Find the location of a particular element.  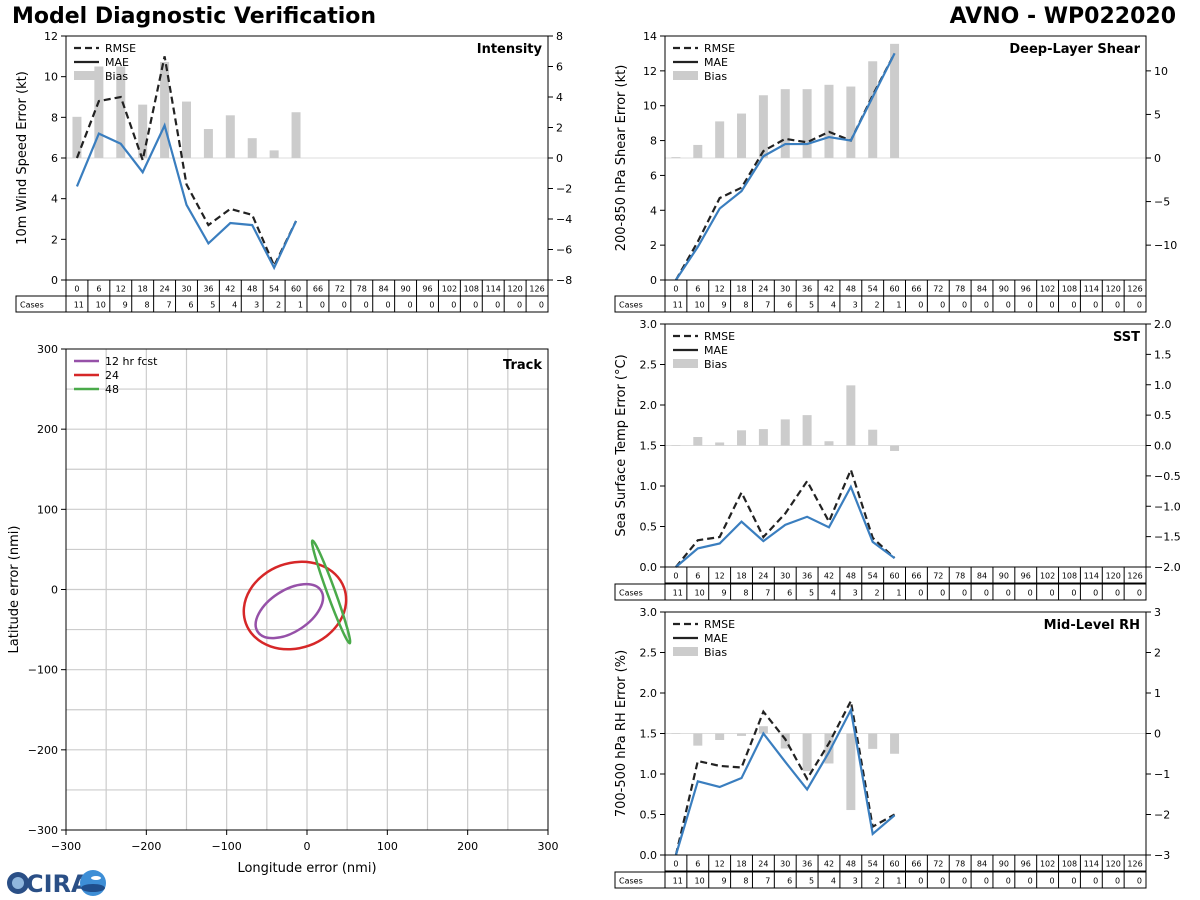

intensity-lead-time-label: 126 is located at coordinates (536, 289).